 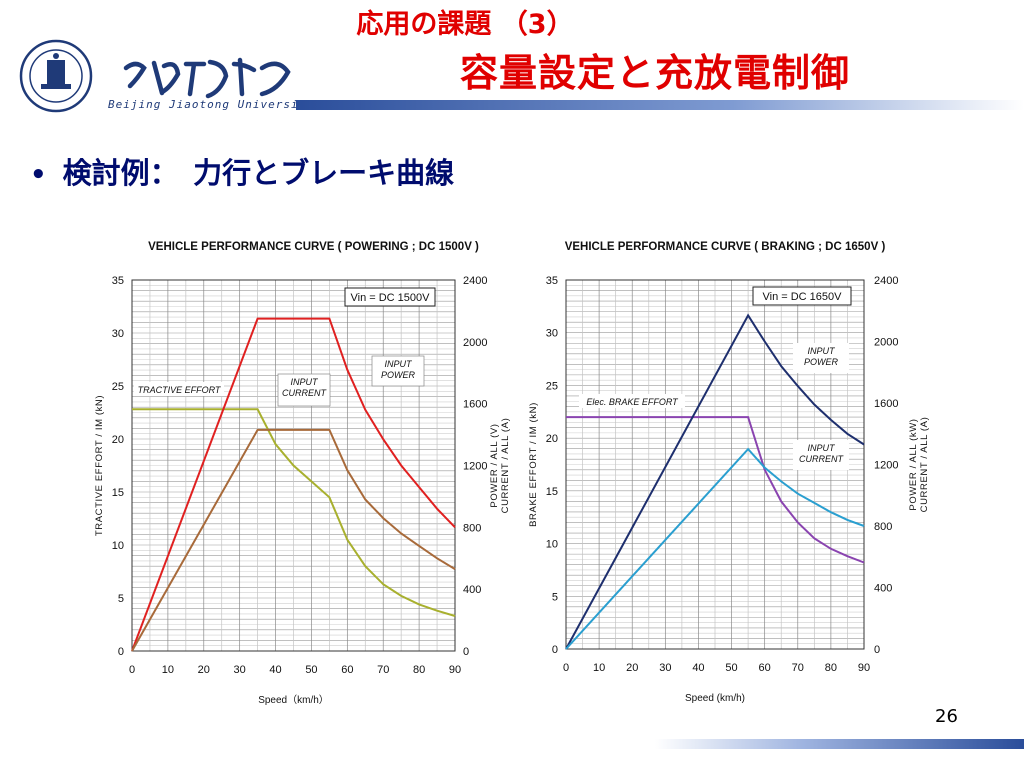 I want to click on series-line-tractive-effort, so click(x=294, y=512).